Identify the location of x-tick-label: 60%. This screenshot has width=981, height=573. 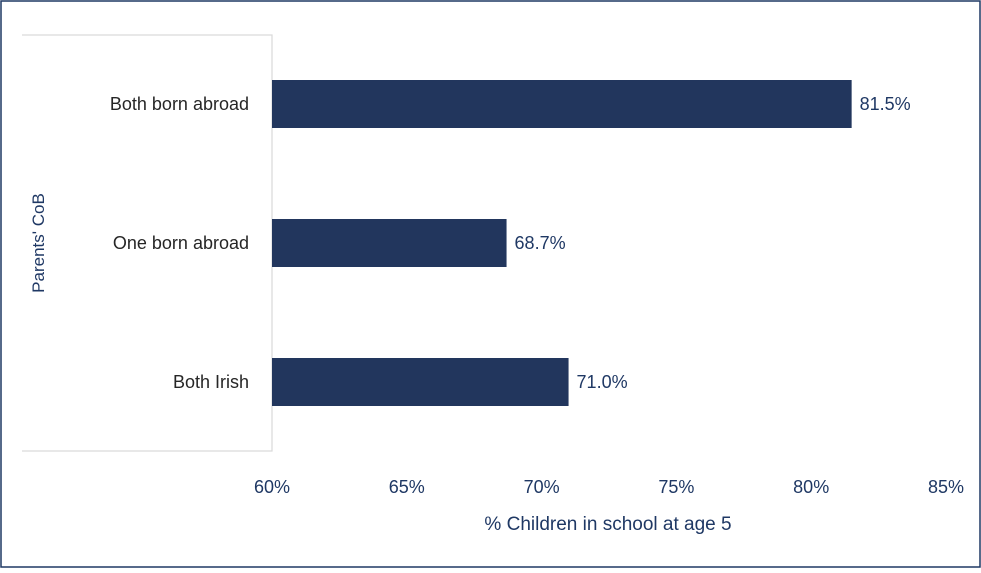
(272, 487).